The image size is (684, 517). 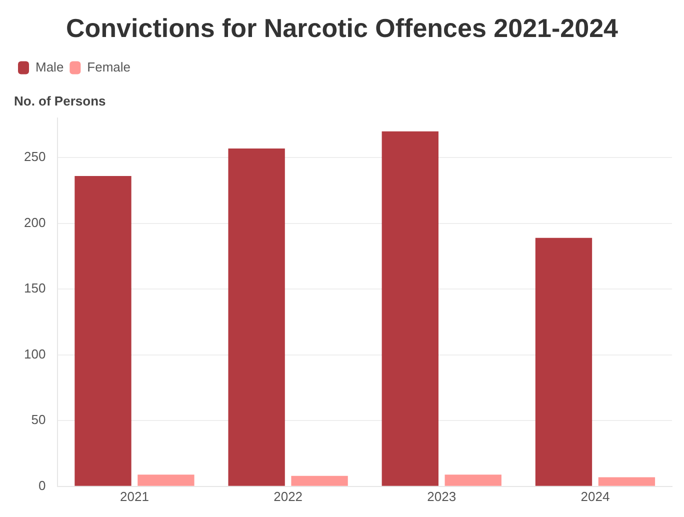 I want to click on legend-label: Male, so click(x=50, y=66).